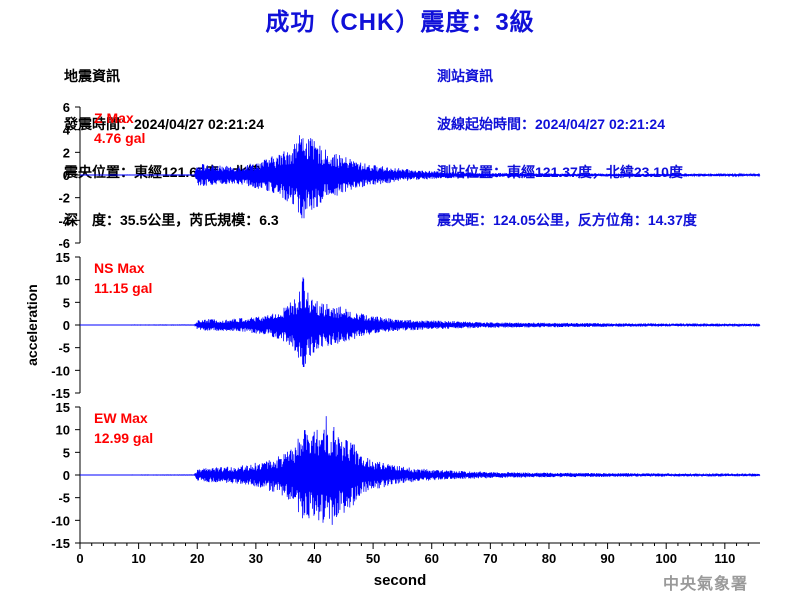  What do you see at coordinates (314, 558) in the screenshot?
I see `x-tick-label: 40` at bounding box center [314, 558].